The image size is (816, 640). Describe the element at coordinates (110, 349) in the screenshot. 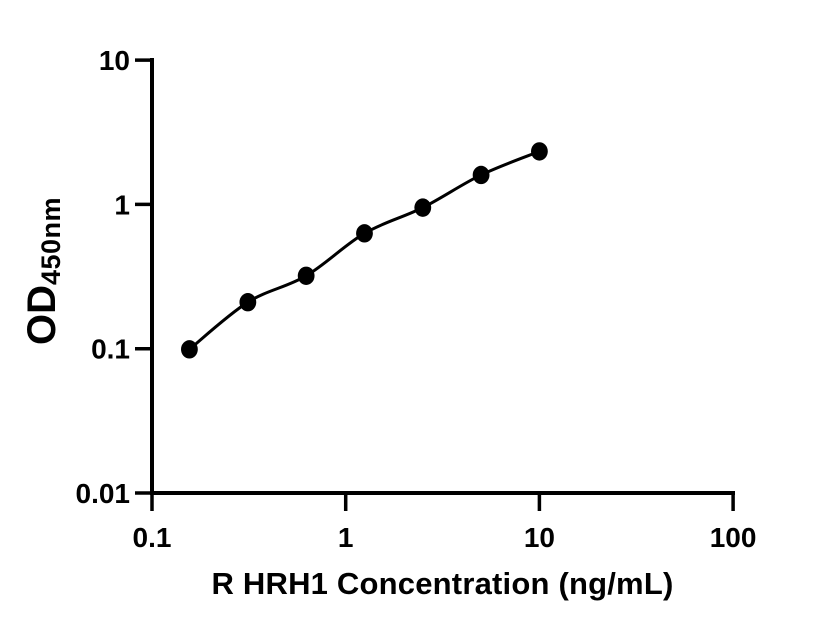

I see `y-tick-label: 0.1` at that location.